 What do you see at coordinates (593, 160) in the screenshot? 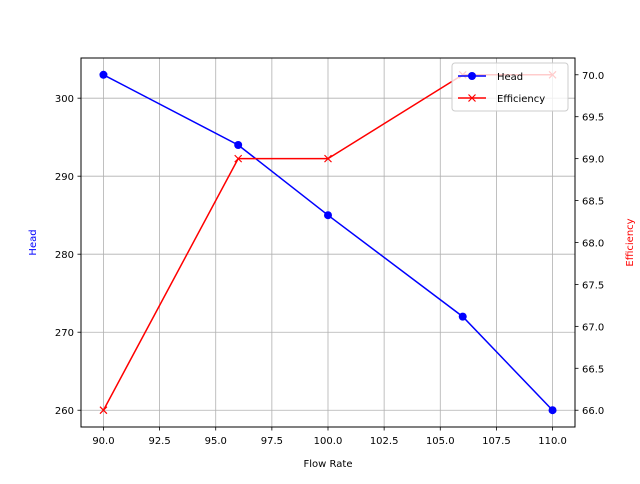
I see `y2-tick-label: 69.0` at bounding box center [593, 160].